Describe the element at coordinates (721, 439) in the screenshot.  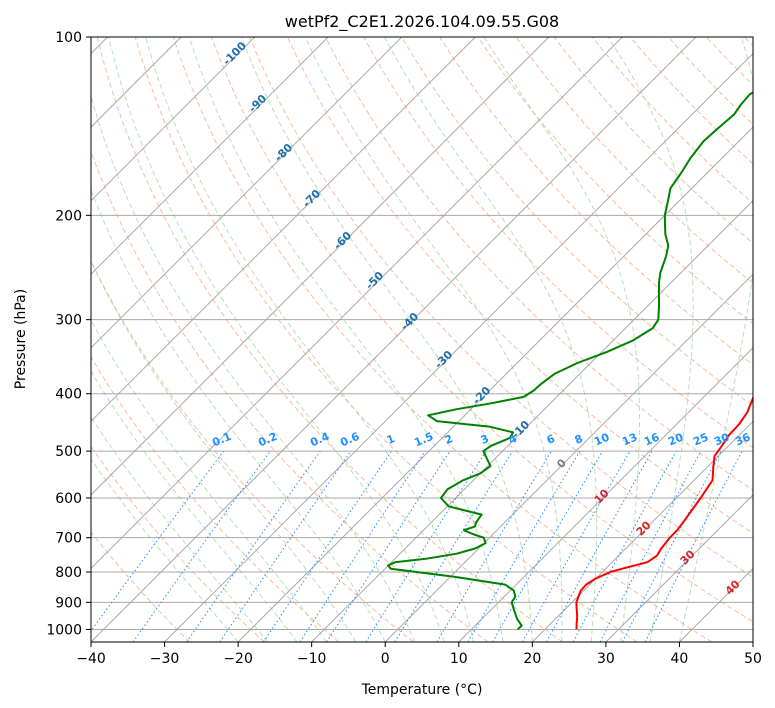
I see `mixing-ratio-label: 30` at that location.